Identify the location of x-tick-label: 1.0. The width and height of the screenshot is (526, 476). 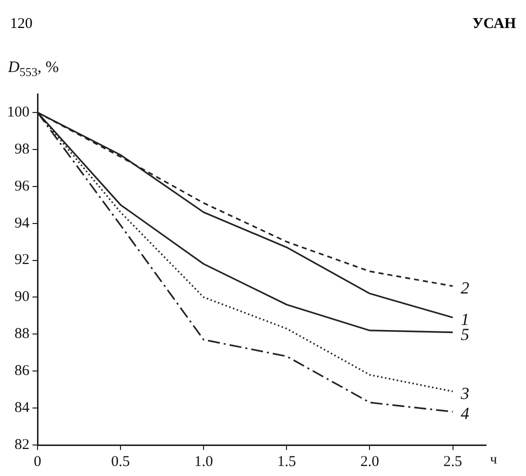
(203, 462).